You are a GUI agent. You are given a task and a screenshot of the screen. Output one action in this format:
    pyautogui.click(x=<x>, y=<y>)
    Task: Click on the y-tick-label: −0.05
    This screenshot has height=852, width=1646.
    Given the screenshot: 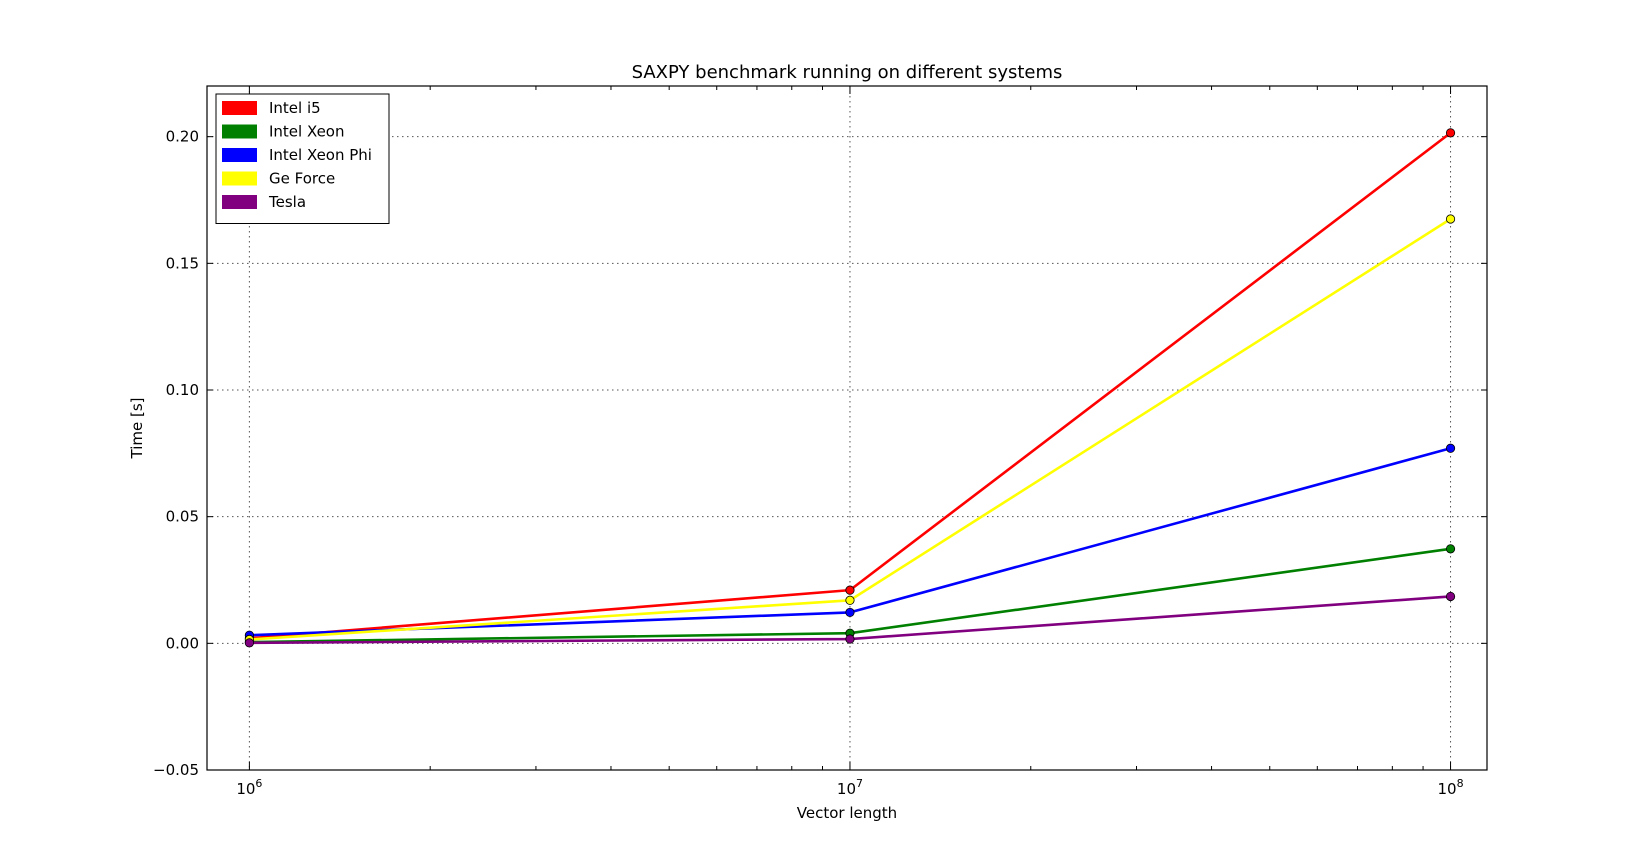 What is the action you would take?
    pyautogui.click(x=176, y=770)
    